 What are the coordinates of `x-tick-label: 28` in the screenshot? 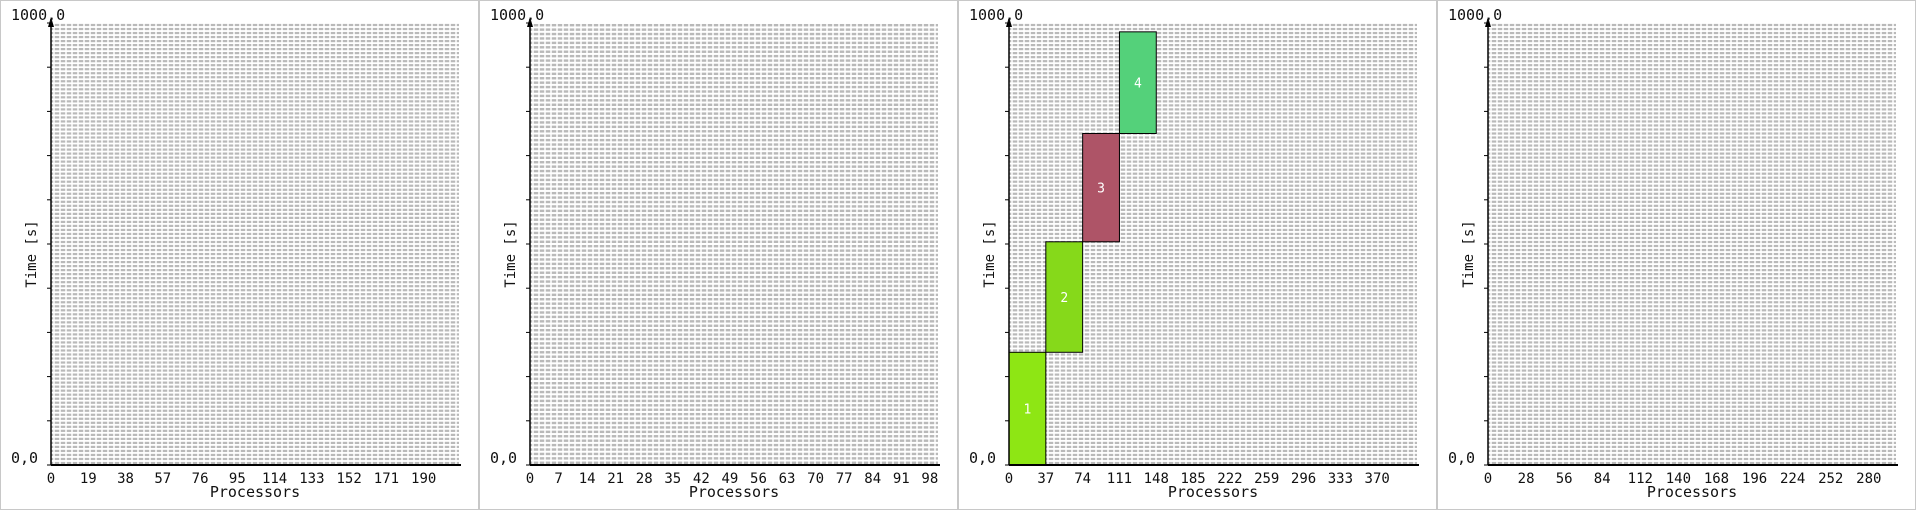 It's located at (1526, 479).